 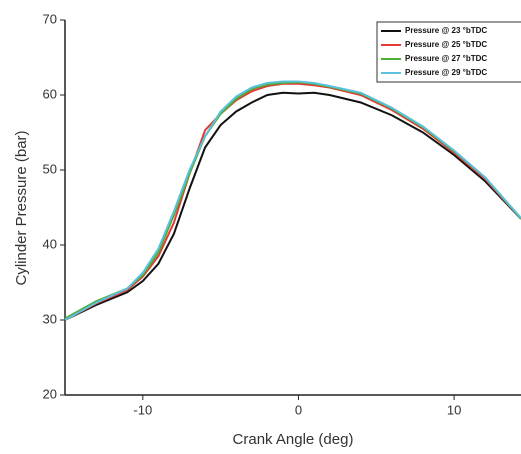 What do you see at coordinates (454, 409) in the screenshot?
I see `x-tick-label: 10` at bounding box center [454, 409].